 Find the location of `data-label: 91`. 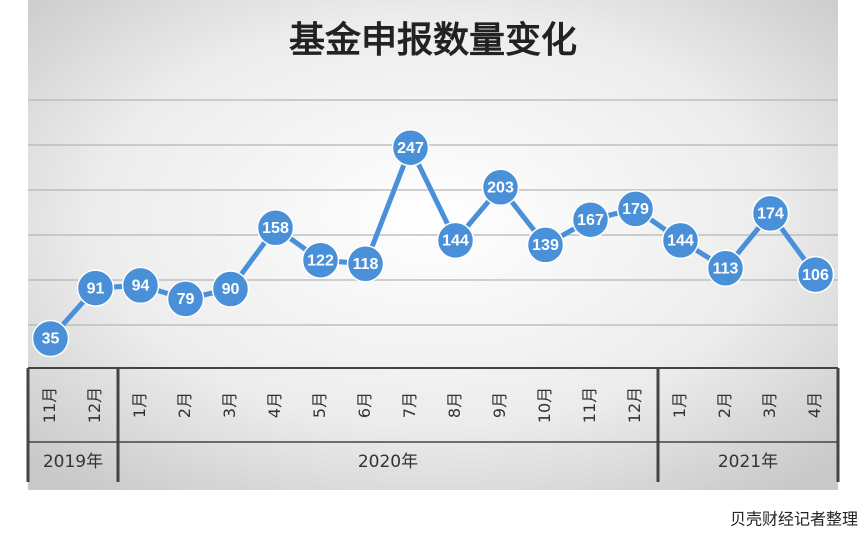

data-label: 91 is located at coordinates (96, 288).